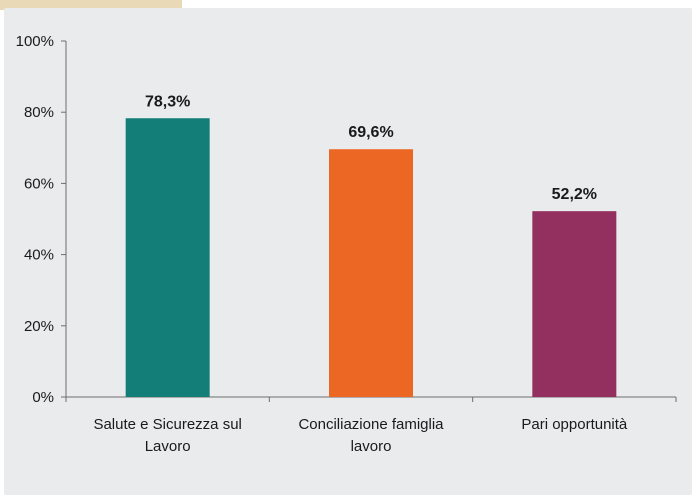 The height and width of the screenshot is (499, 692). I want to click on x-category-label: Conciliazione famiglia, so click(371, 424).